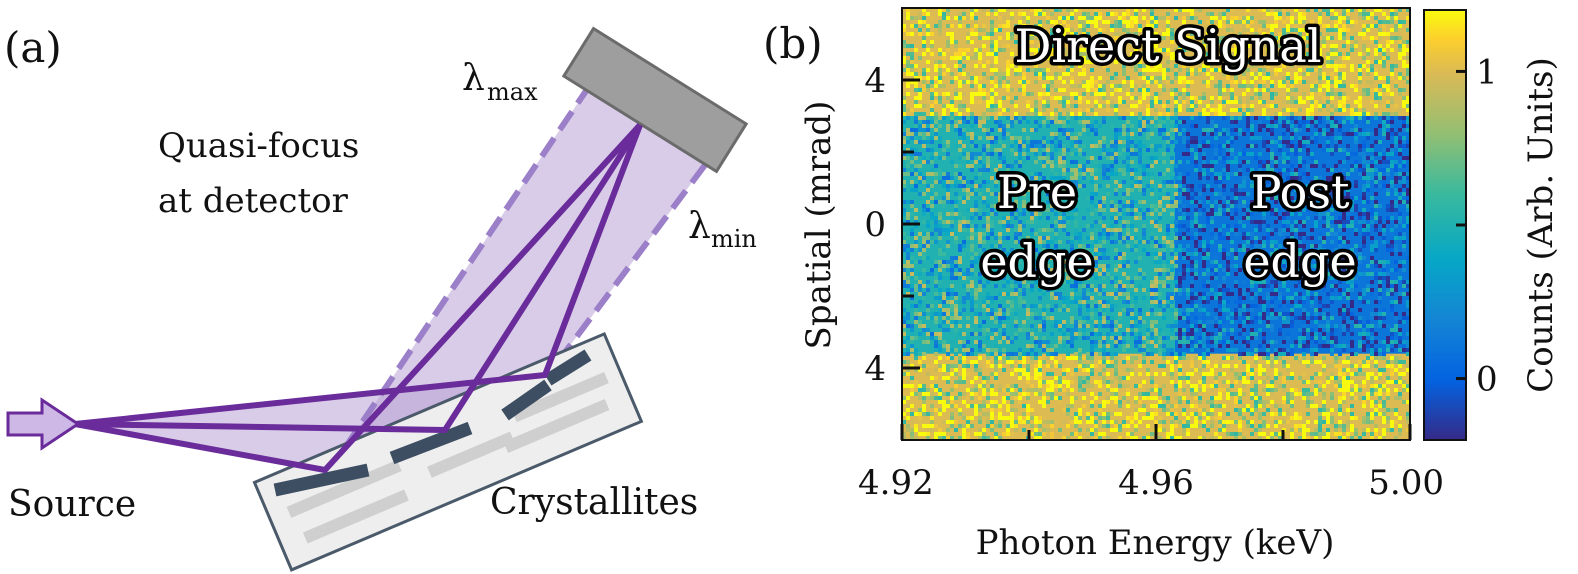  I want to click on x-tick-label-0: 4.92, so click(896, 483).